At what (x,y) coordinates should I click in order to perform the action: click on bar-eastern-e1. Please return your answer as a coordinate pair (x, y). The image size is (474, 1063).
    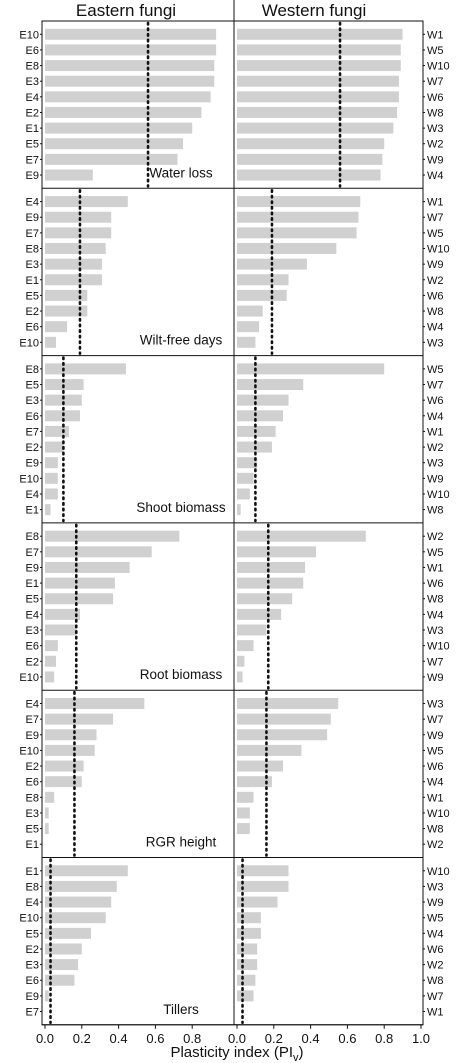
    Looking at the image, I should click on (119, 128).